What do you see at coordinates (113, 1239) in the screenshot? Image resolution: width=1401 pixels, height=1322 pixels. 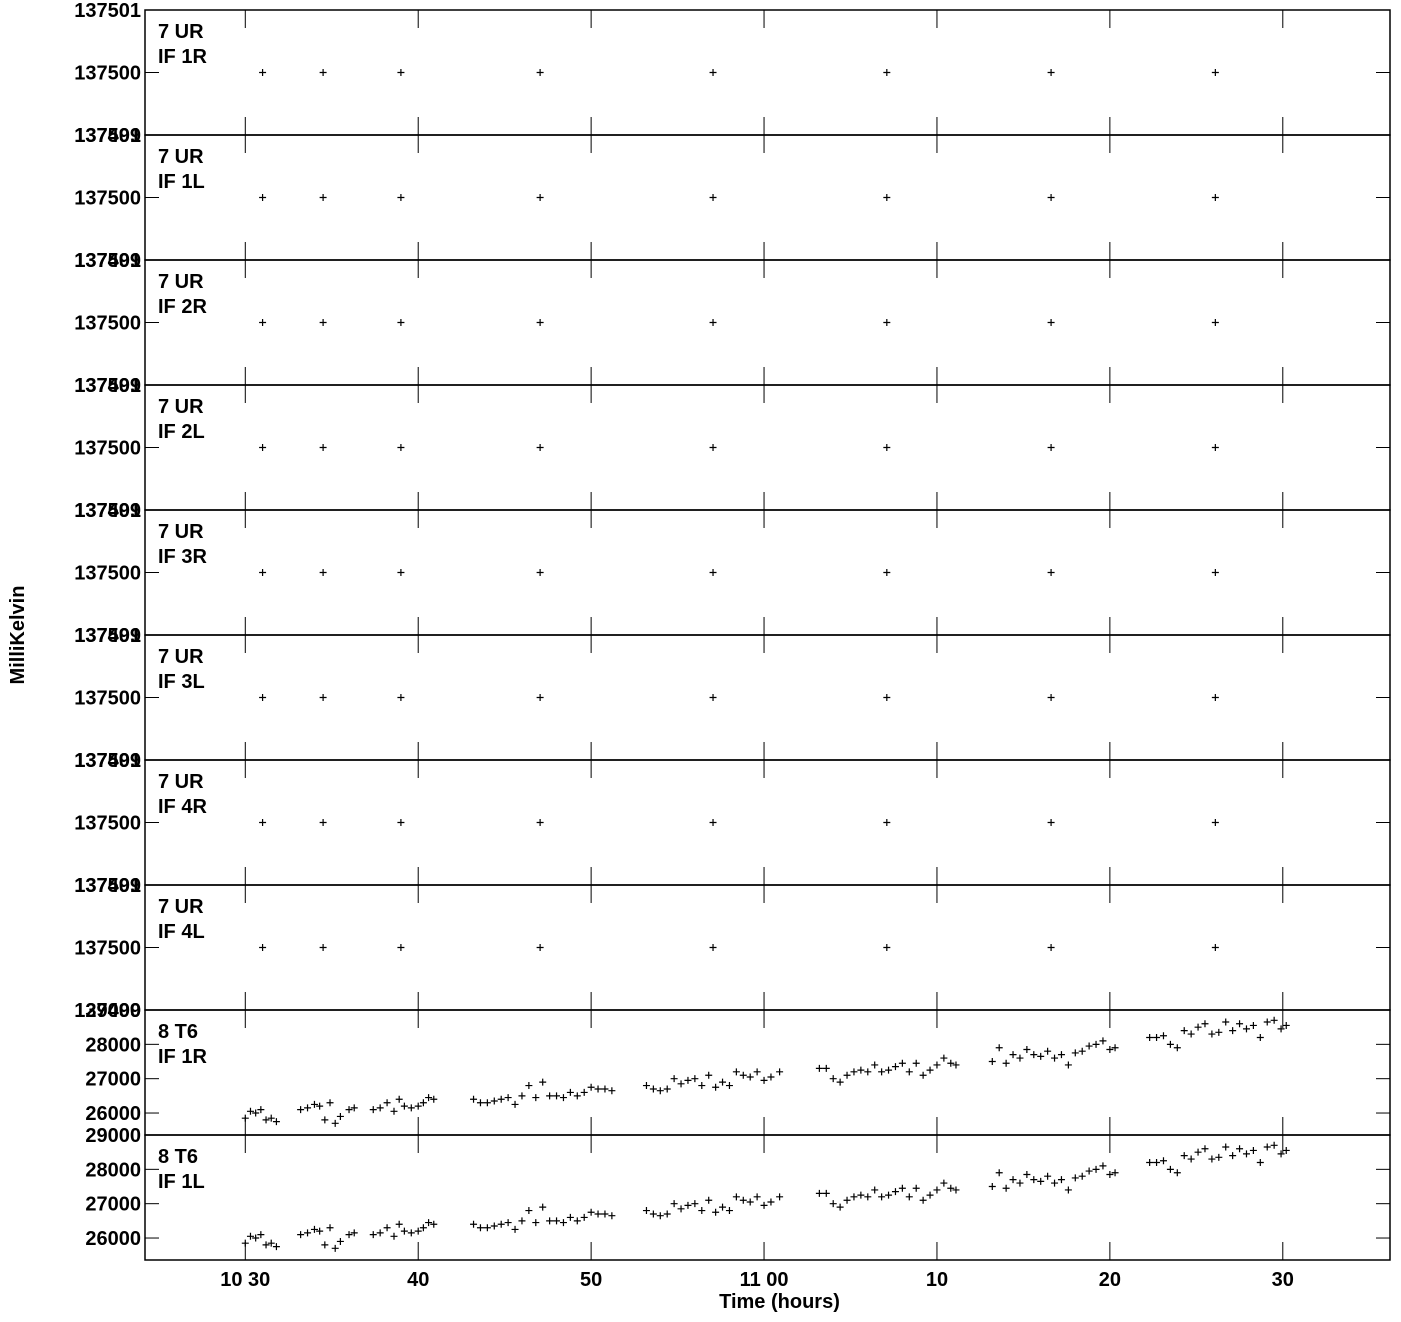 I see `y-tick-label: 26000` at bounding box center [113, 1239].